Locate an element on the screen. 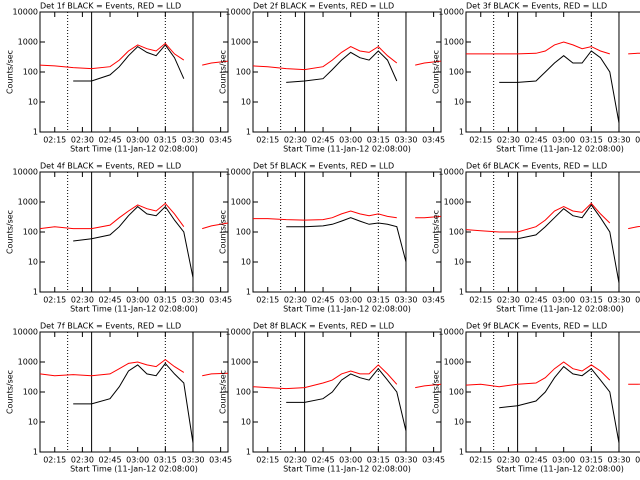  chart-title: Det 8f BLACK = Events, RED = LLD is located at coordinates (323, 326).